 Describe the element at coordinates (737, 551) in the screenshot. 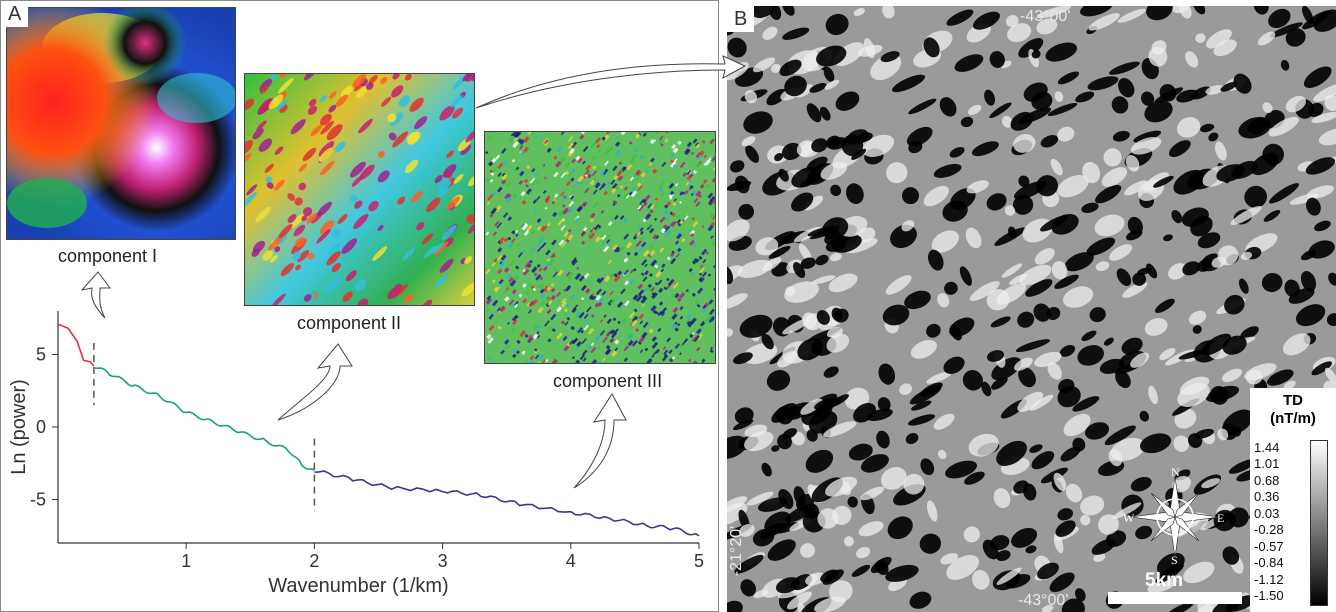

I see `coord-left: -21°20'` at that location.